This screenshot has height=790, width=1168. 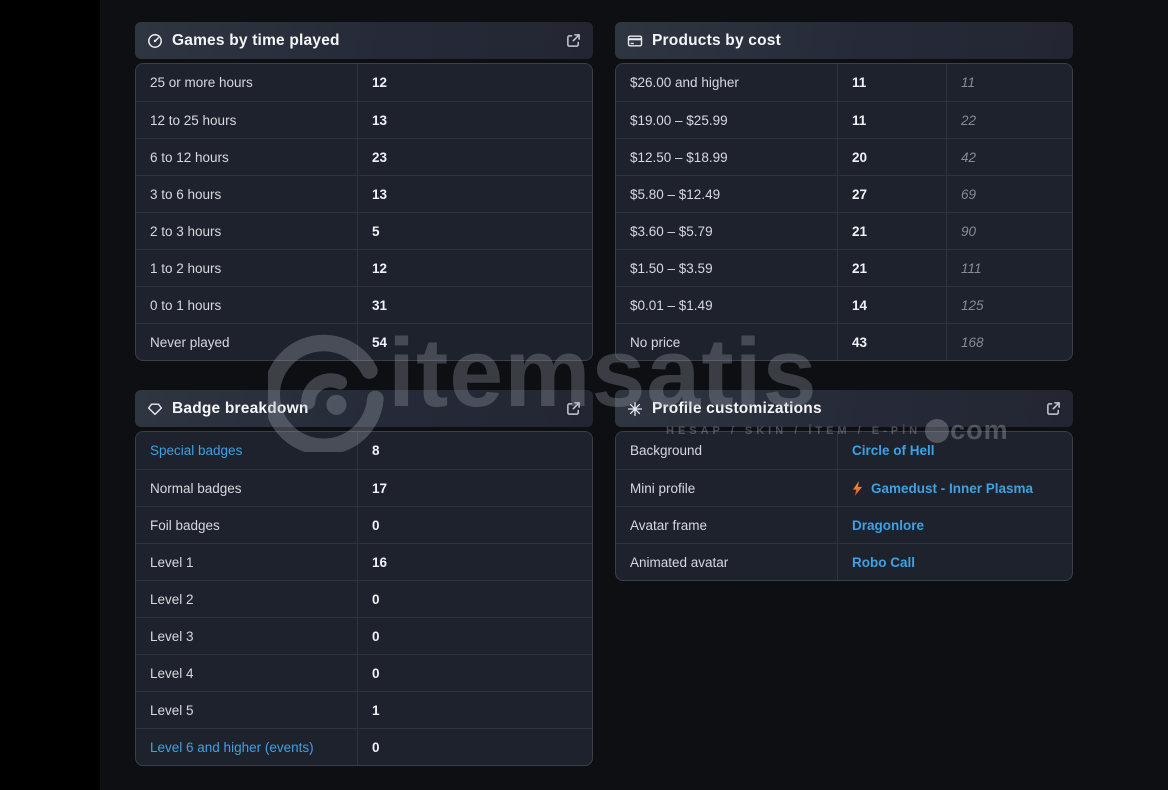 What do you see at coordinates (666, 450) in the screenshot?
I see `row-label: Background` at bounding box center [666, 450].